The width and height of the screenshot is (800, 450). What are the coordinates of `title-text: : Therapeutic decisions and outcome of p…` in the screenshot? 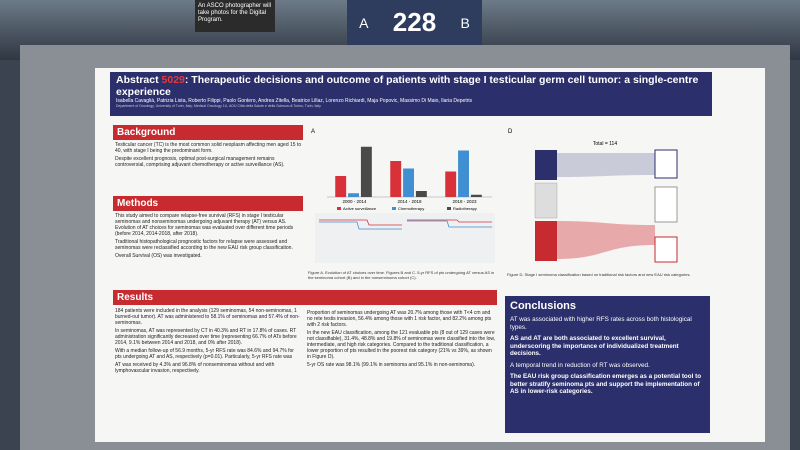 It's located at (407, 86).